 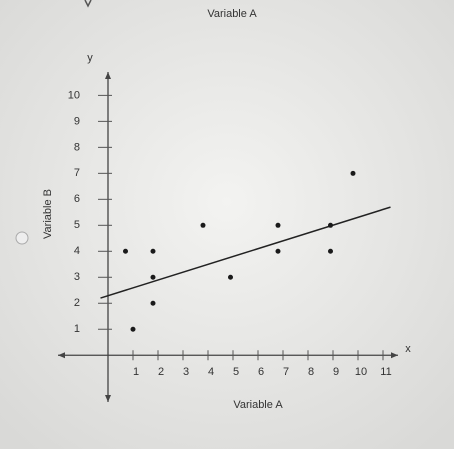 I want to click on radio-button, so click(x=22, y=238).